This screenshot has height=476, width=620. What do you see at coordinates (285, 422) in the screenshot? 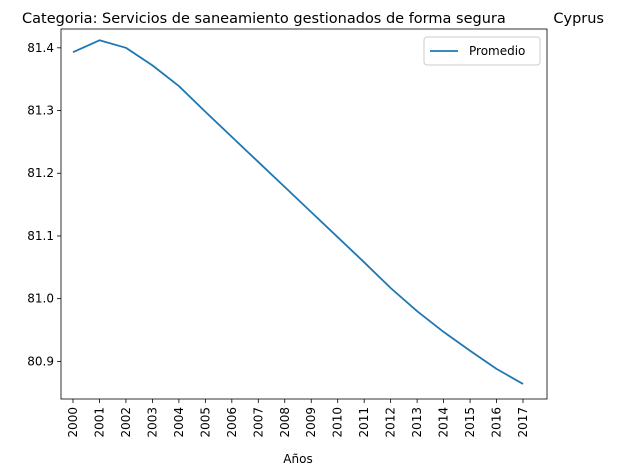
I see `x-tick-label: 2008` at bounding box center [285, 422].